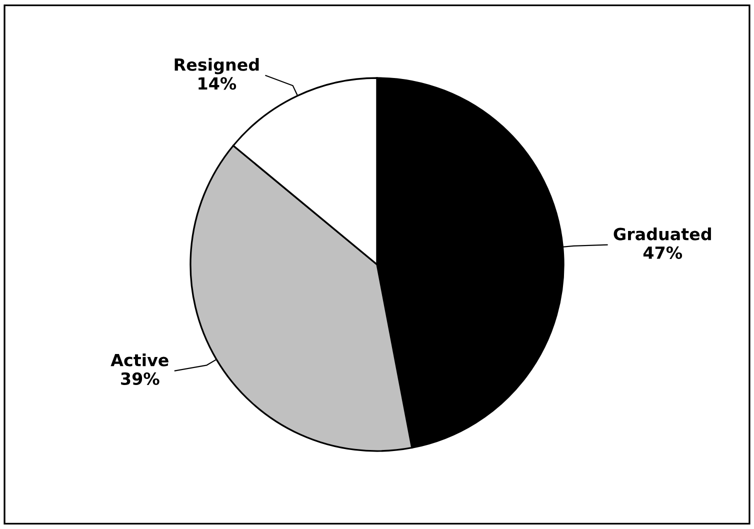 The image size is (754, 529). Describe the element at coordinates (662, 253) in the screenshot. I see `data-label: 47%` at that location.